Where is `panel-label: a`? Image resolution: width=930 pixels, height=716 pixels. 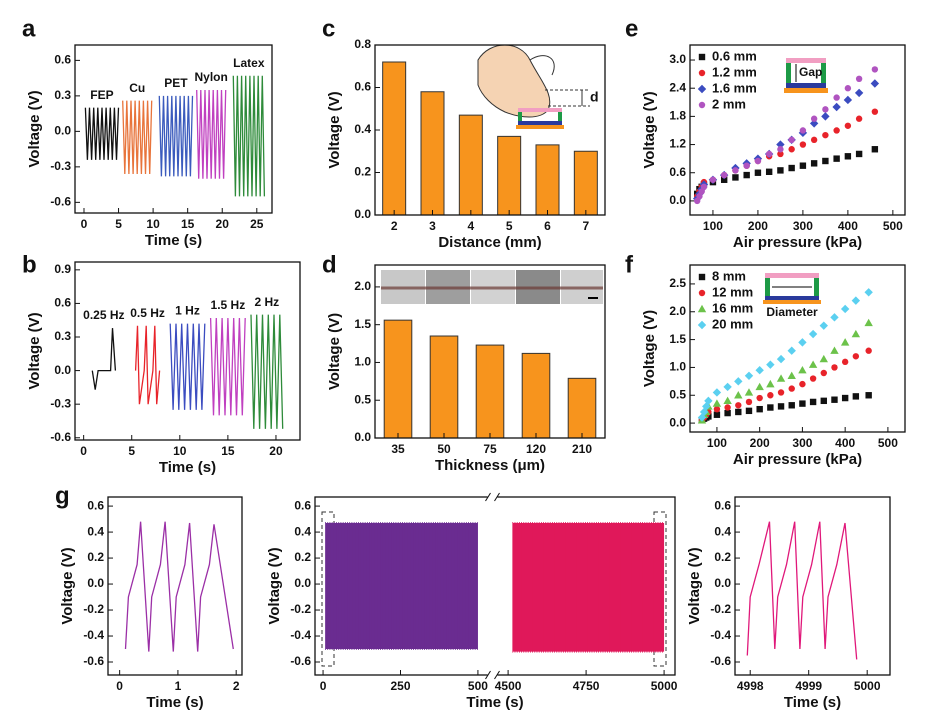 panel-label: a is located at coordinates (29, 28).